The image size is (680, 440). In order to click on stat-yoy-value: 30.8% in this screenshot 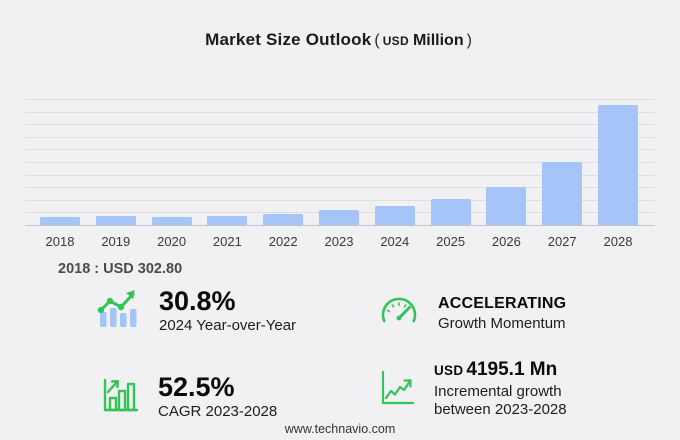, I will do `click(197, 301)`.